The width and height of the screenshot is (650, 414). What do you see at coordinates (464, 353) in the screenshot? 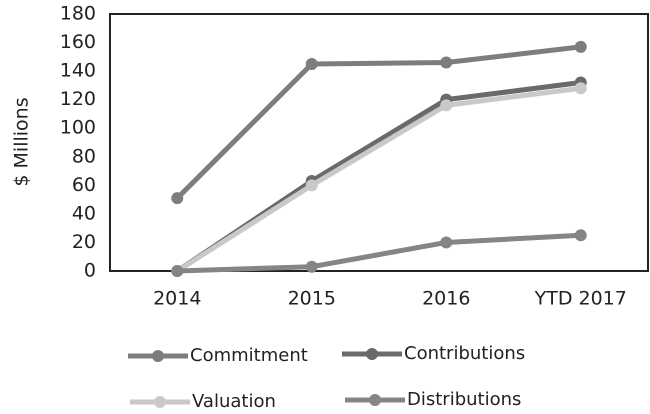
I see `legend-label: Contributions` at bounding box center [464, 353].